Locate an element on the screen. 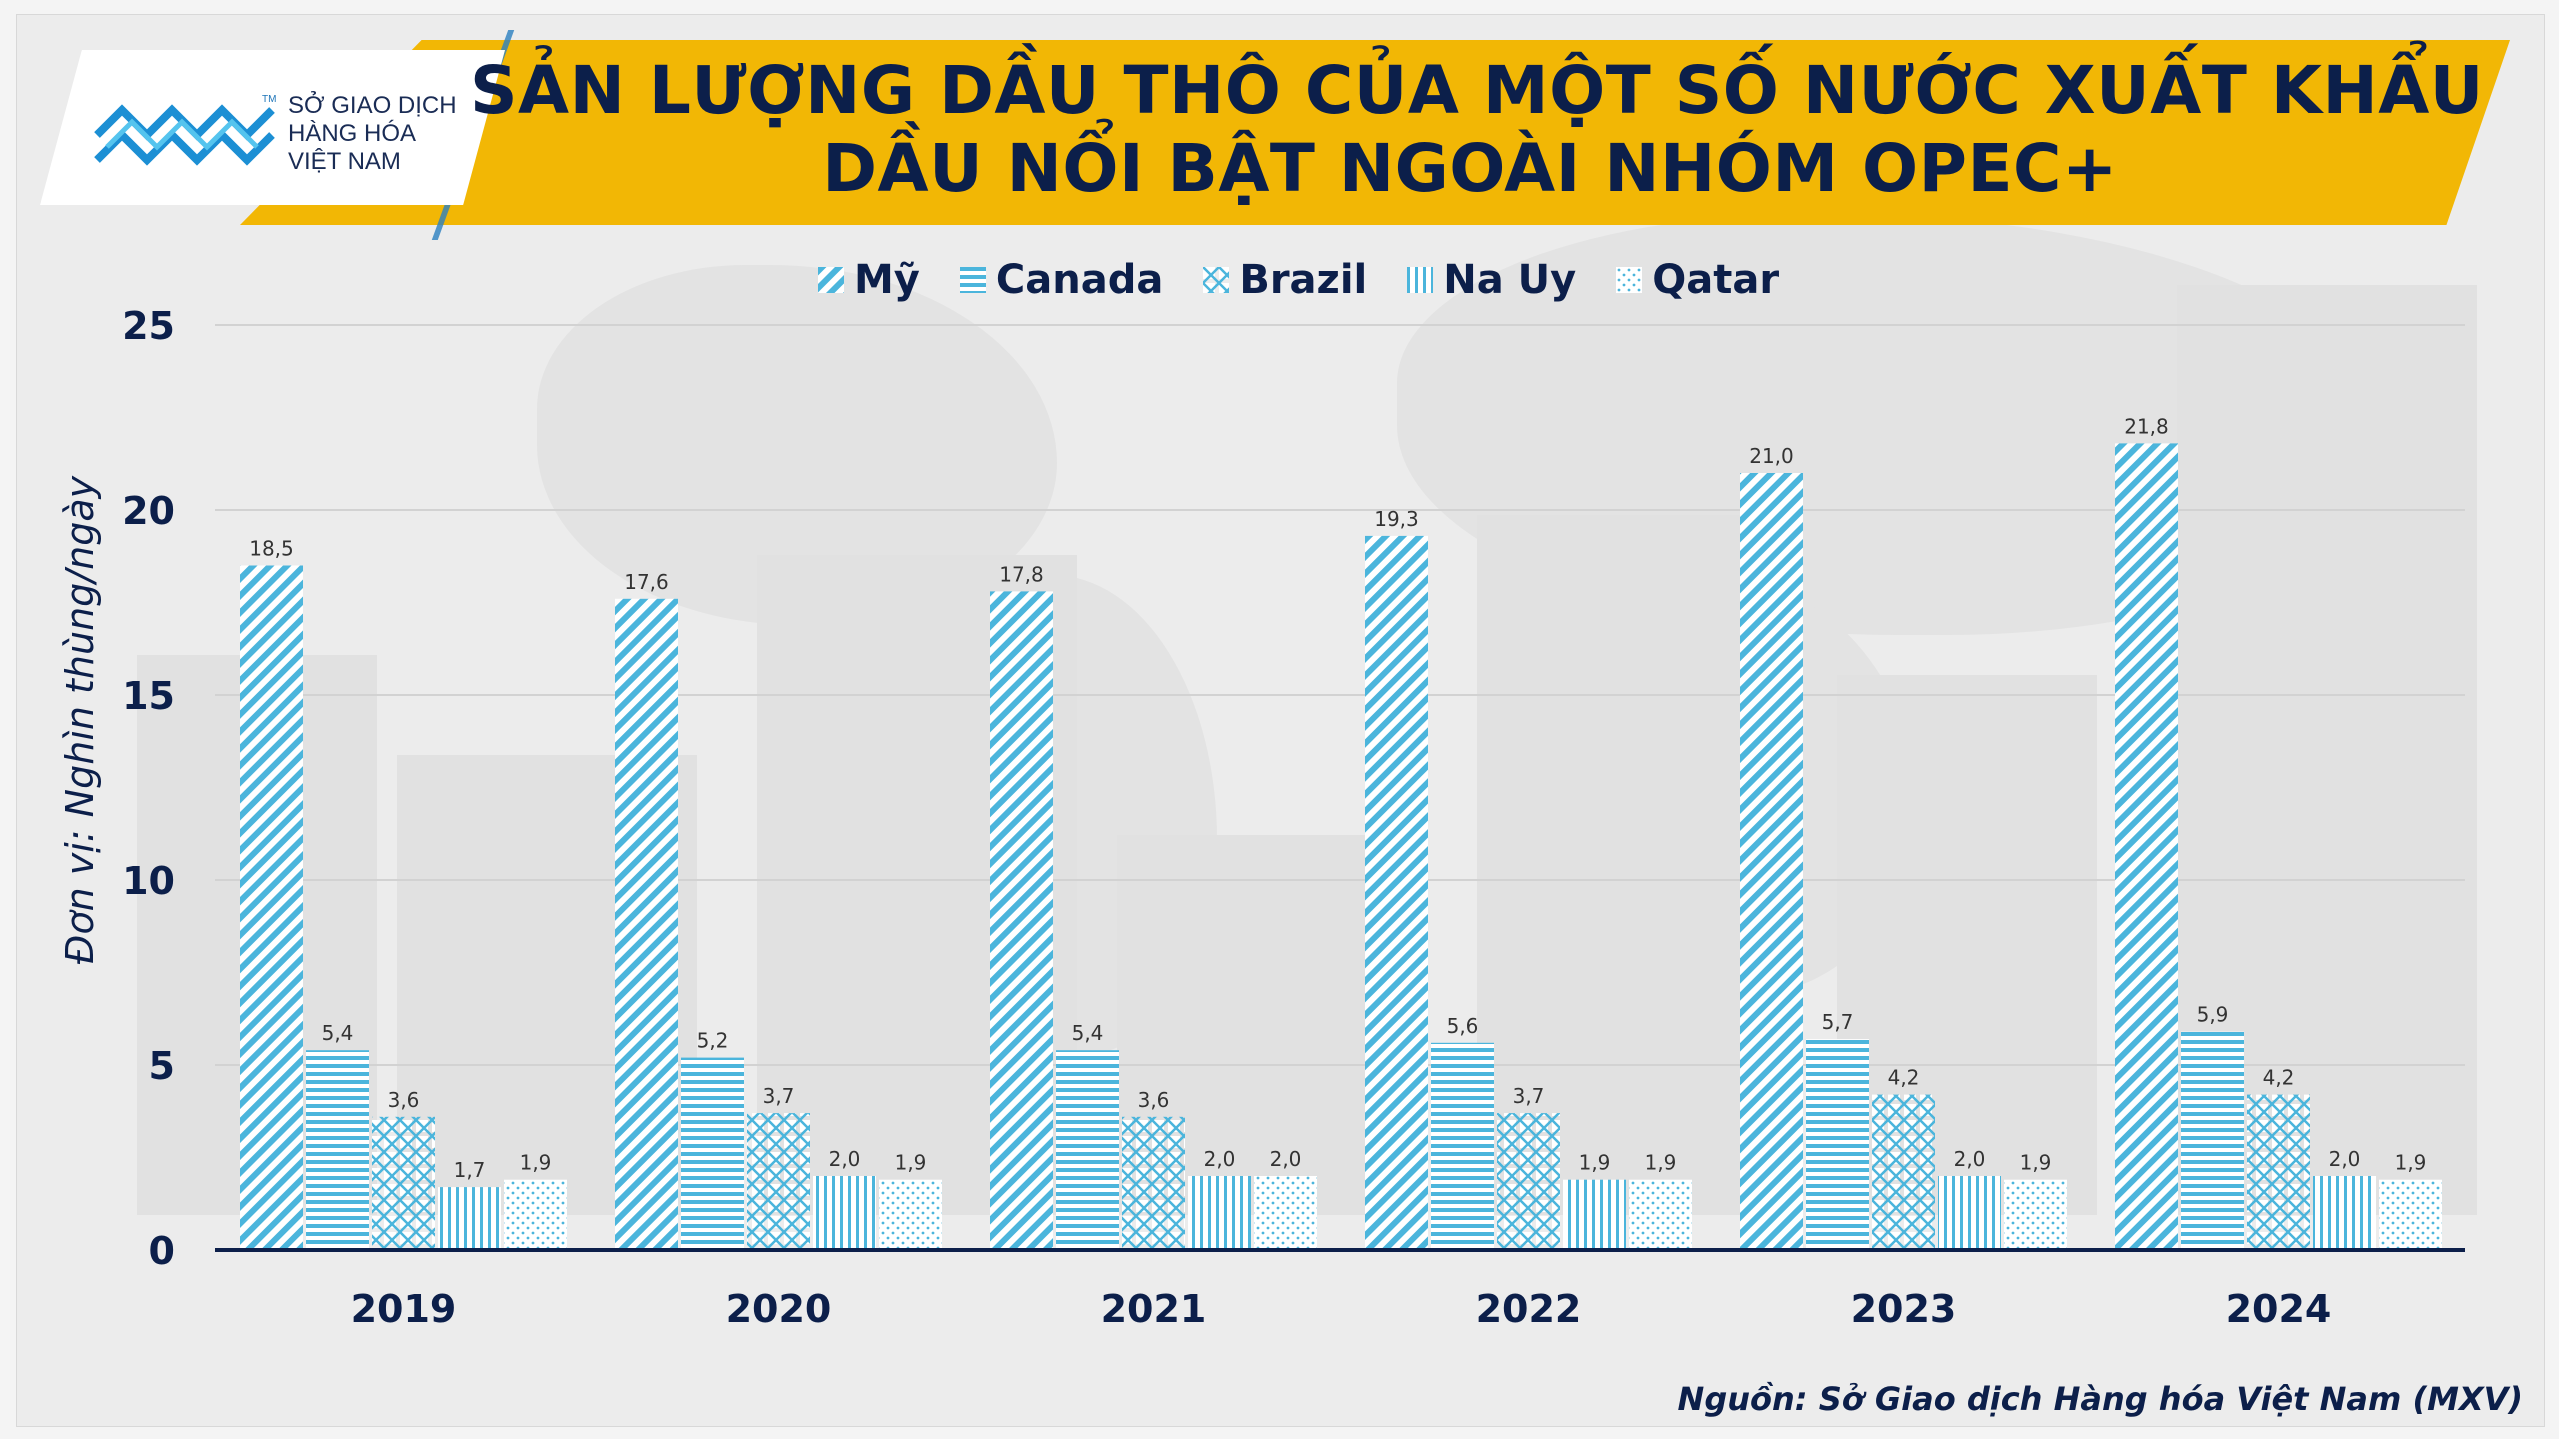 The height and width of the screenshot is (1439, 2559). y-tick-label: 0 is located at coordinates (162, 1251).